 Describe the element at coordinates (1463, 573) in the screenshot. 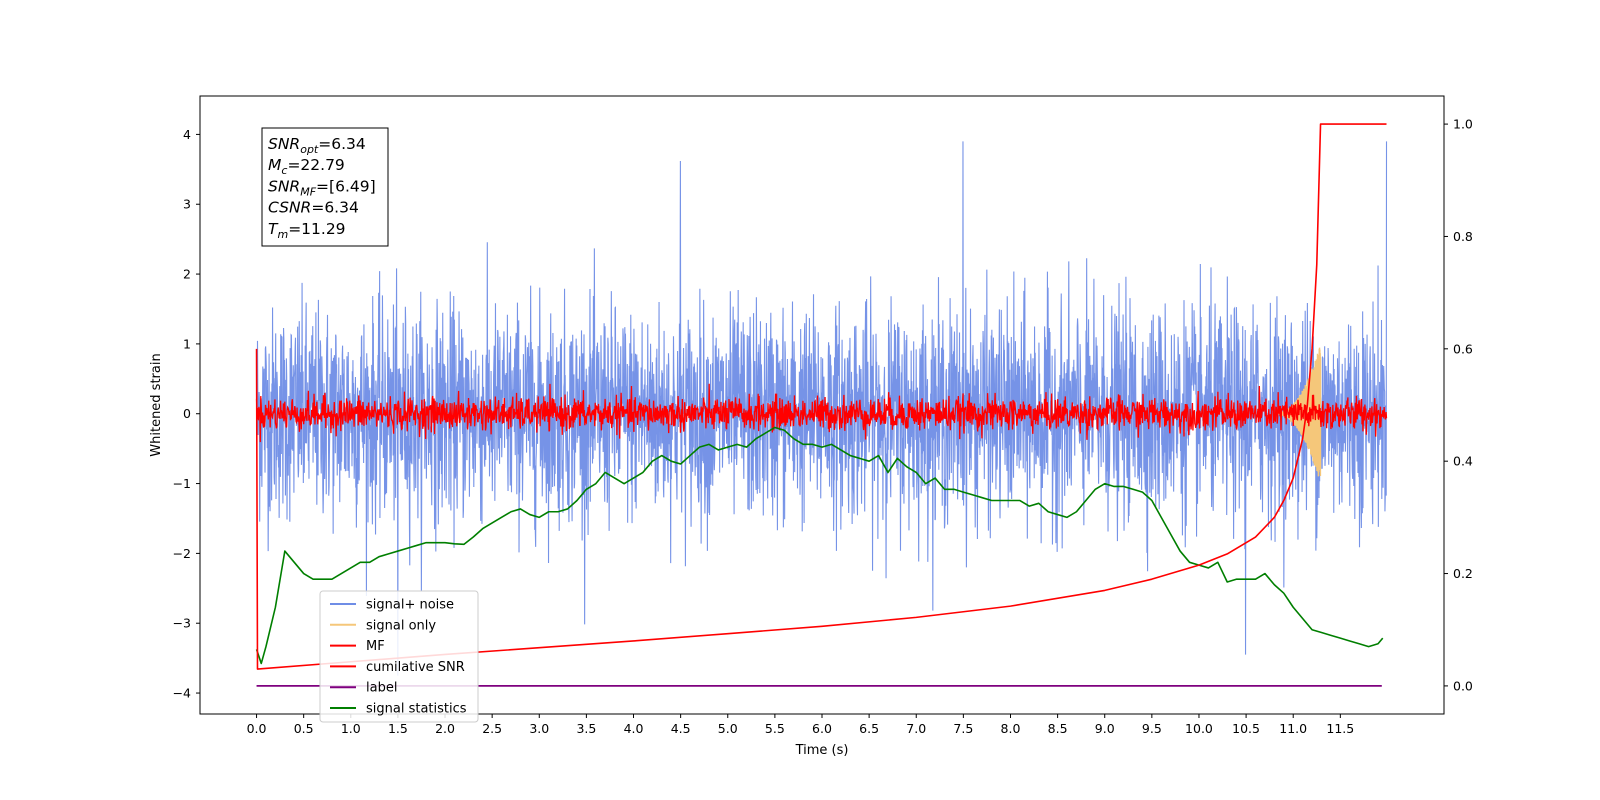

I see `y-right-tick-label: 0.2` at that location.